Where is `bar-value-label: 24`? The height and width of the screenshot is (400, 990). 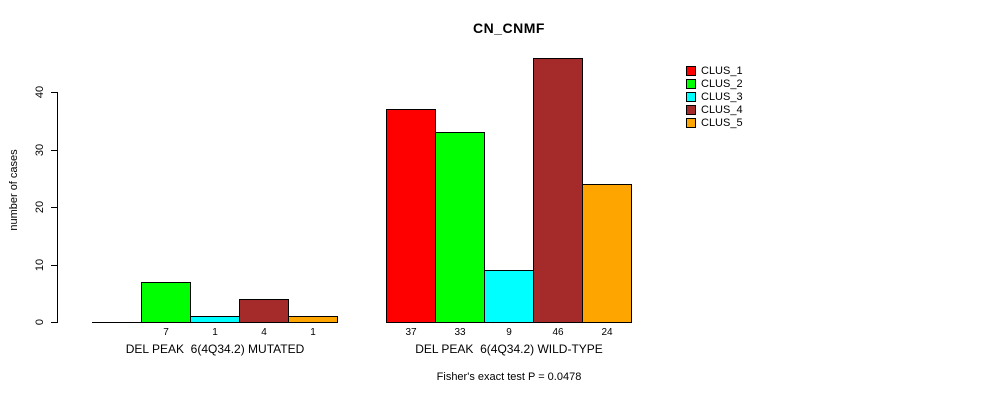 bar-value-label: 24 is located at coordinates (607, 332).